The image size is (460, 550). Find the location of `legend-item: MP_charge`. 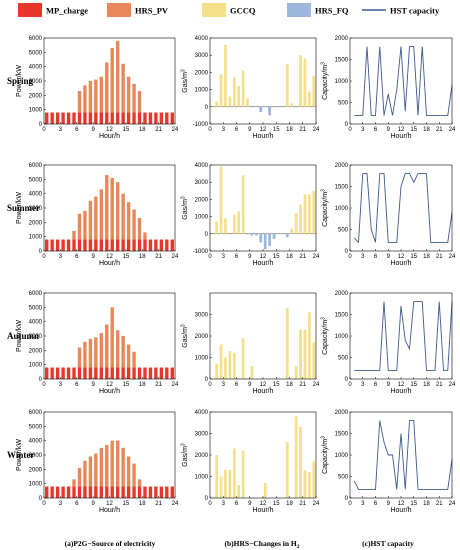

legend-item: MP_charge is located at coordinates (53, 10).